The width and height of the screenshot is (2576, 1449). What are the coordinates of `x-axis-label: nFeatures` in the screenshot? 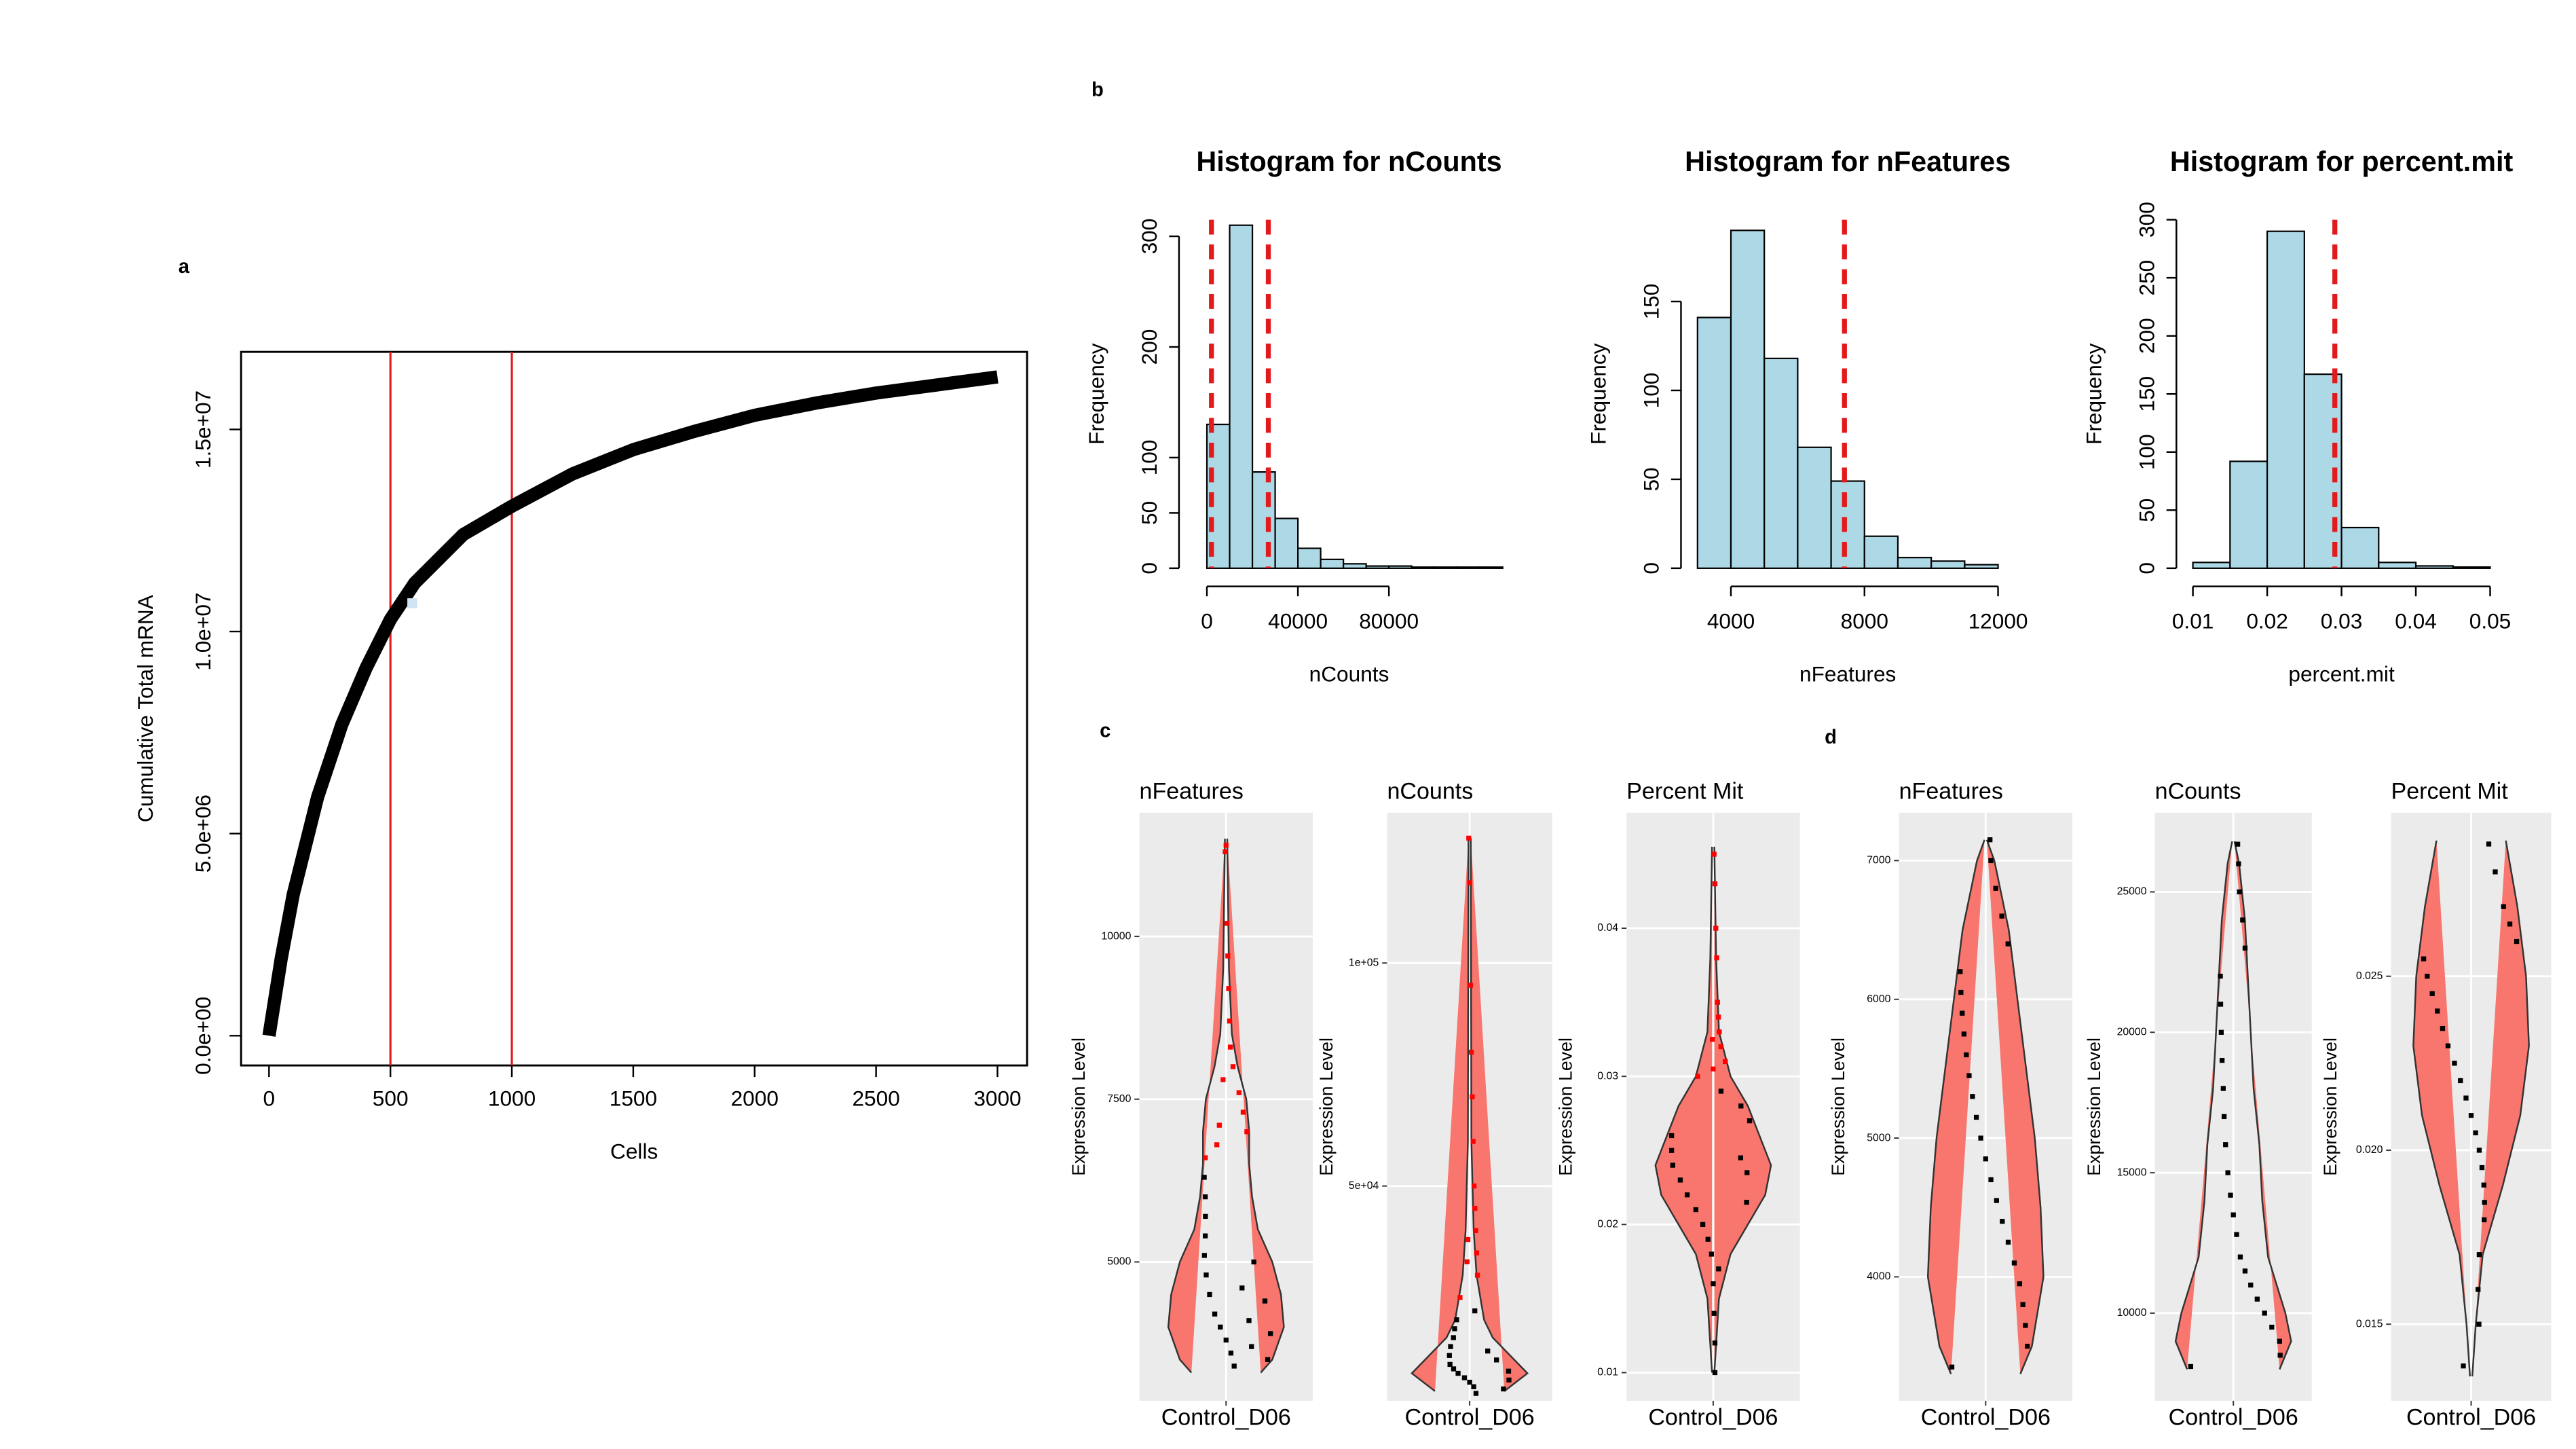 It's located at (1848, 673).